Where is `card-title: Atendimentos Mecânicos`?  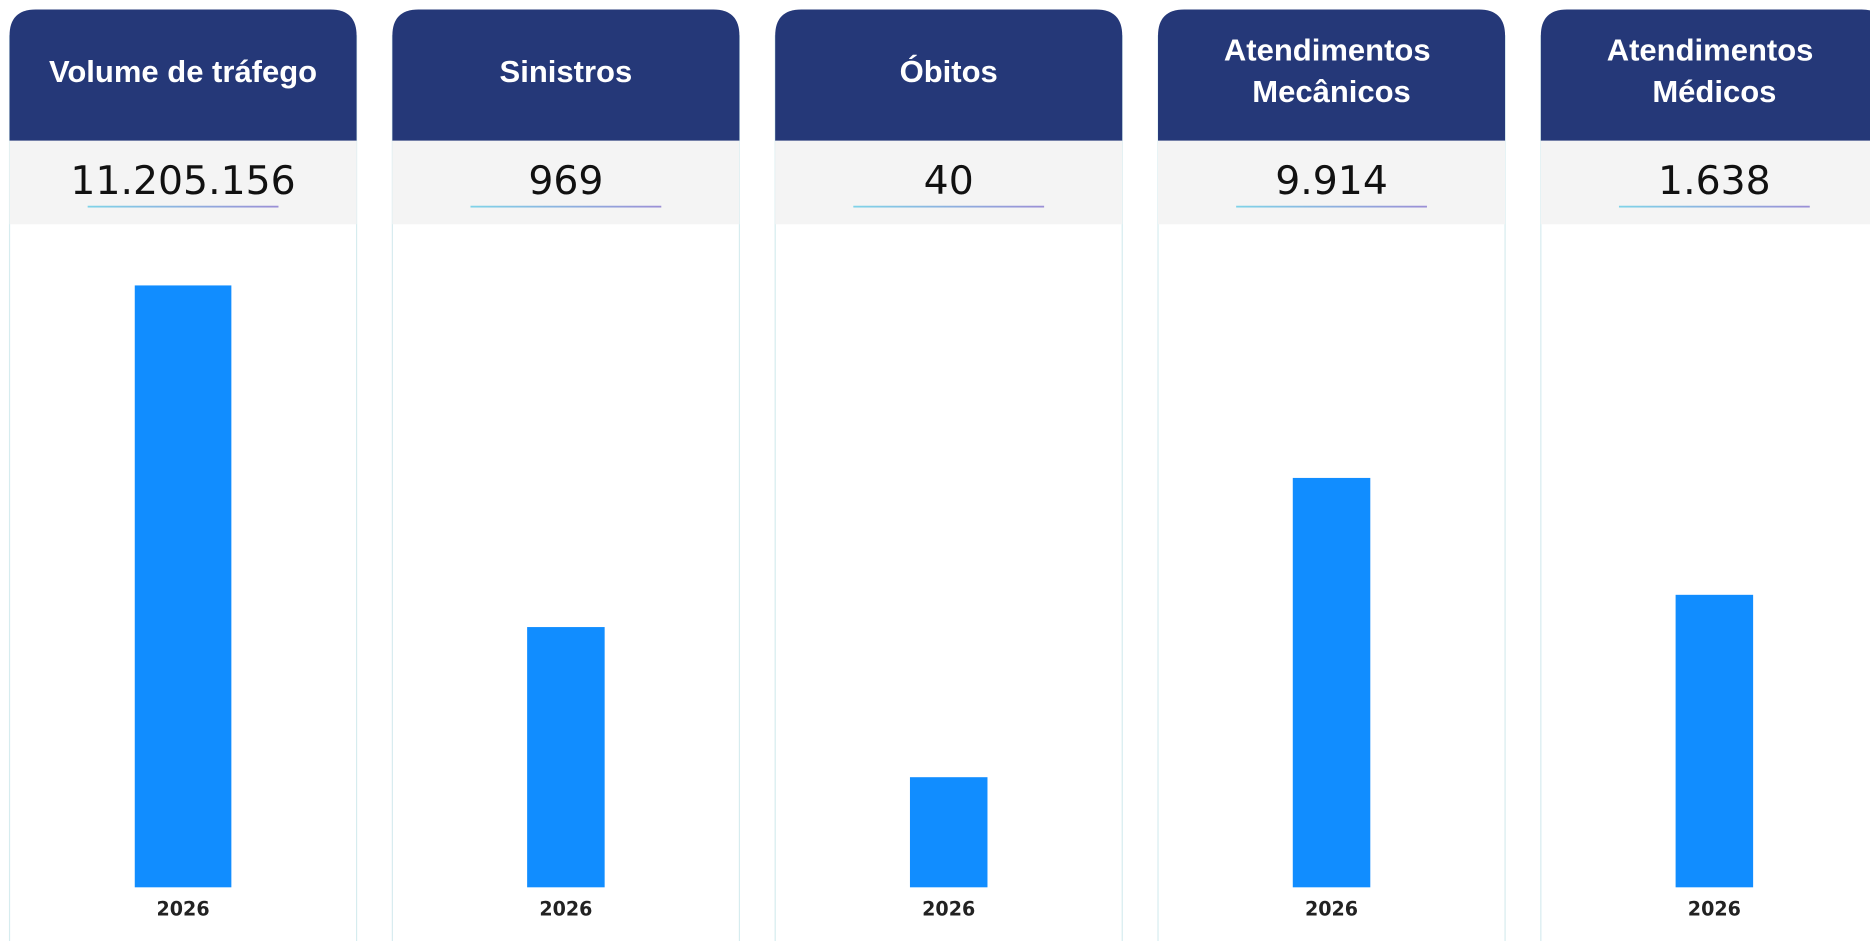
card-title: Atendimentos Mecânicos is located at coordinates (1331, 71).